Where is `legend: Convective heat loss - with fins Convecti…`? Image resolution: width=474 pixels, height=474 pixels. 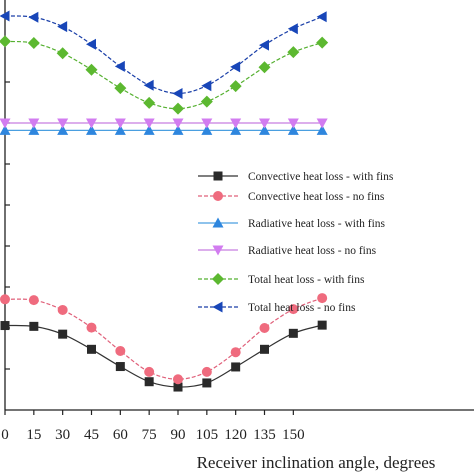 legend: Convective heat loss - with fins Convecti… is located at coordinates (296, 242).